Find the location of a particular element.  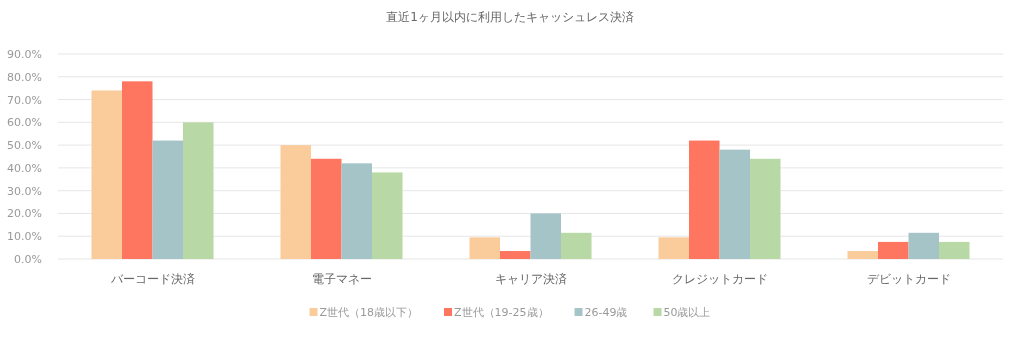

y-tick-label: 90.0% is located at coordinates (24, 54).